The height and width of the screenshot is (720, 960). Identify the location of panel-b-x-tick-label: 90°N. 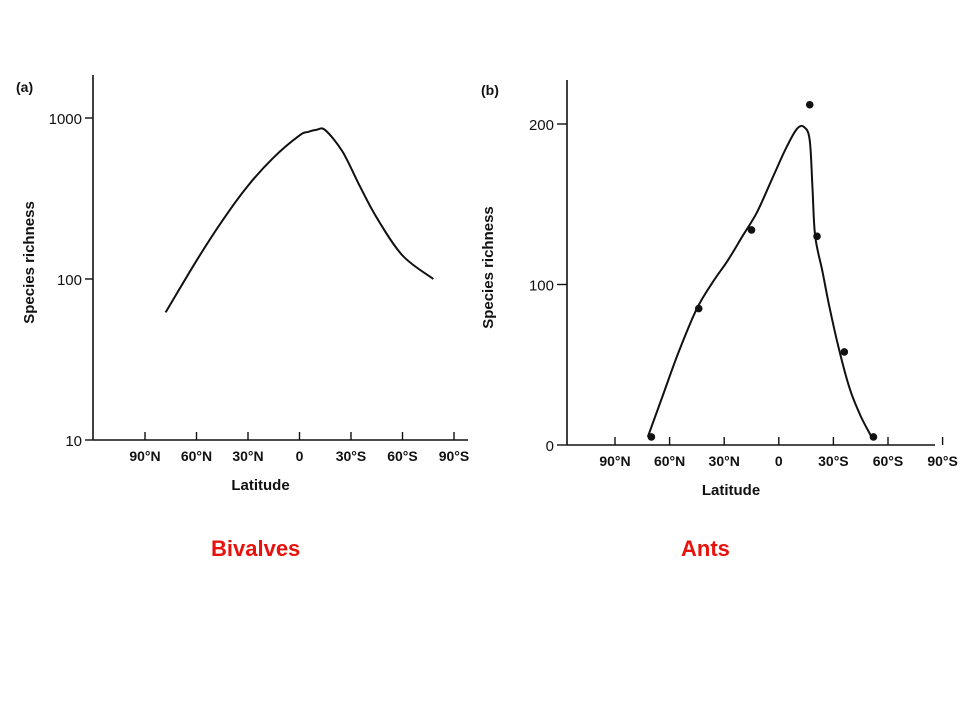
(614, 461).